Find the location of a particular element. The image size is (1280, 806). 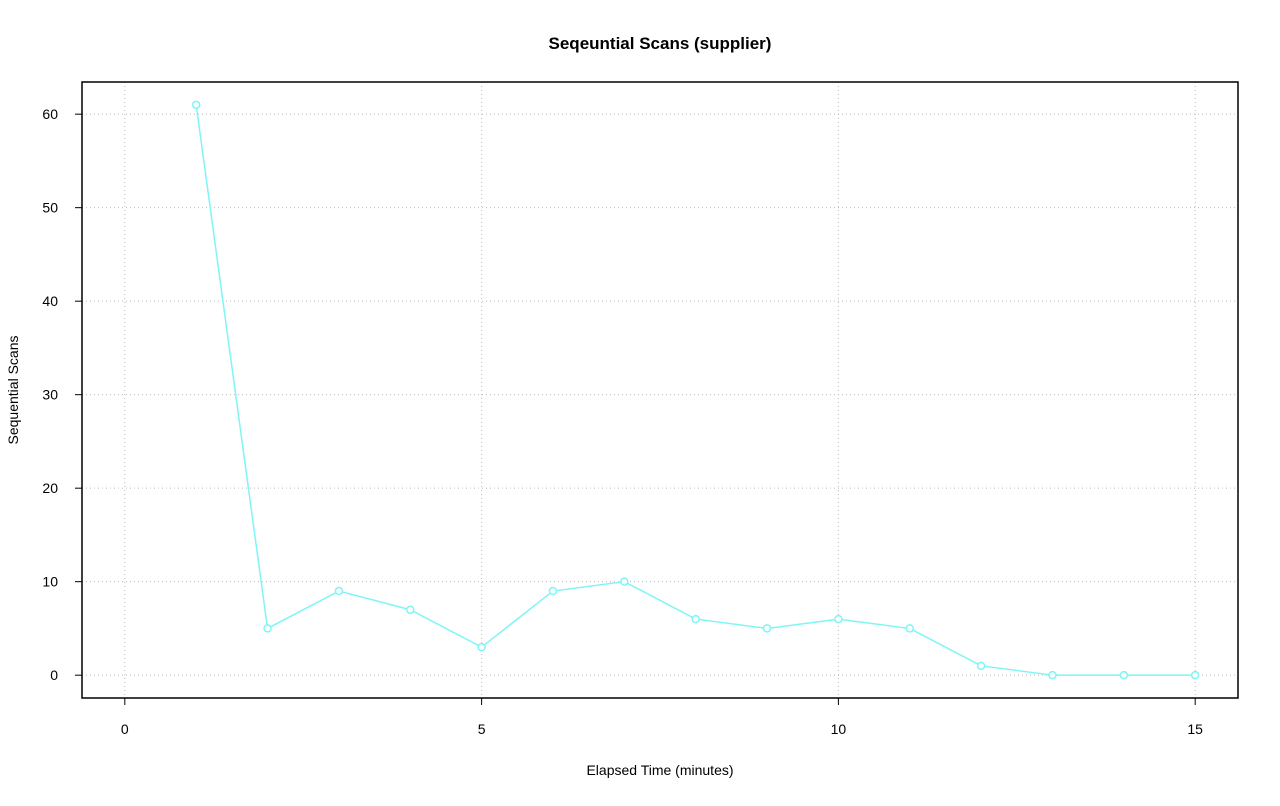

y-axis-label: Sequential Scans is located at coordinates (13, 390).